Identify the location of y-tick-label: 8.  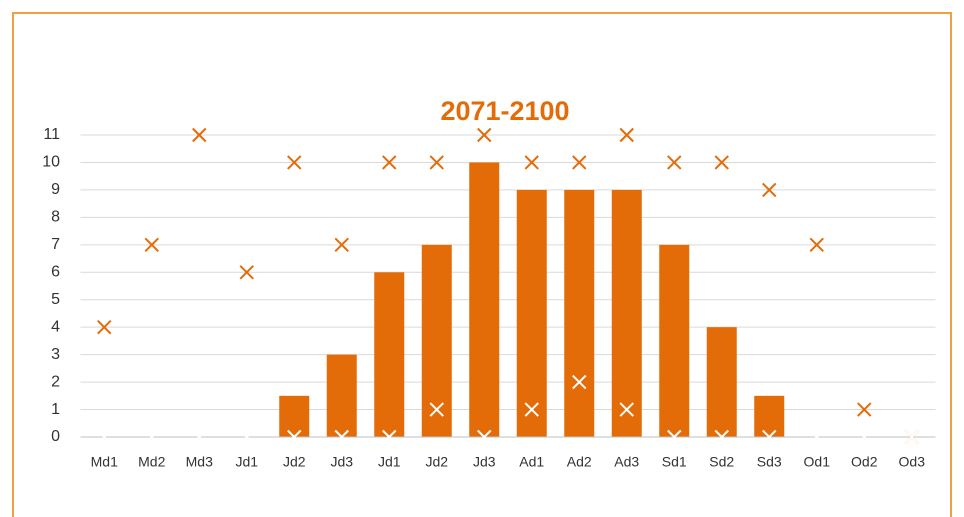
(55, 217).